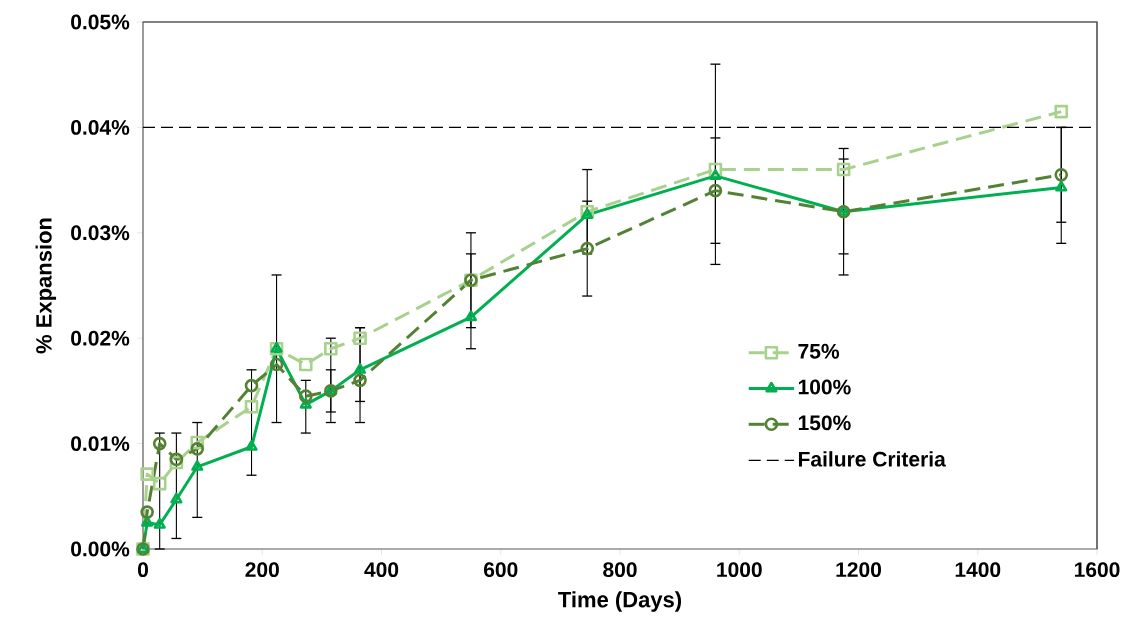 Image resolution: width=1131 pixels, height=637 pixels. Describe the element at coordinates (1097, 570) in the screenshot. I see `x-tick-label: 1600` at that location.